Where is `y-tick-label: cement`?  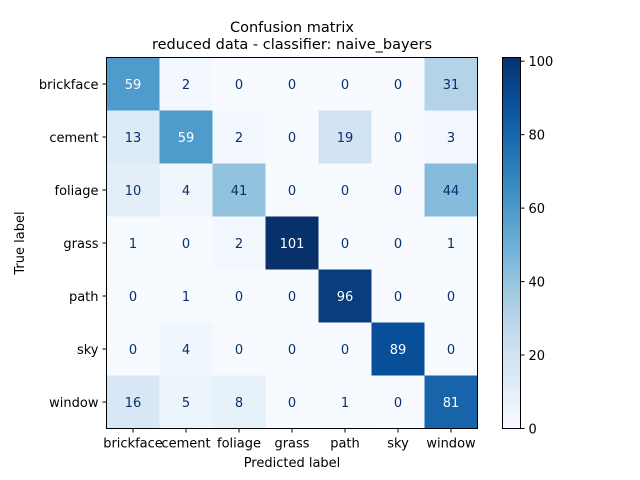
y-tick-label: cement is located at coordinates (73, 138).